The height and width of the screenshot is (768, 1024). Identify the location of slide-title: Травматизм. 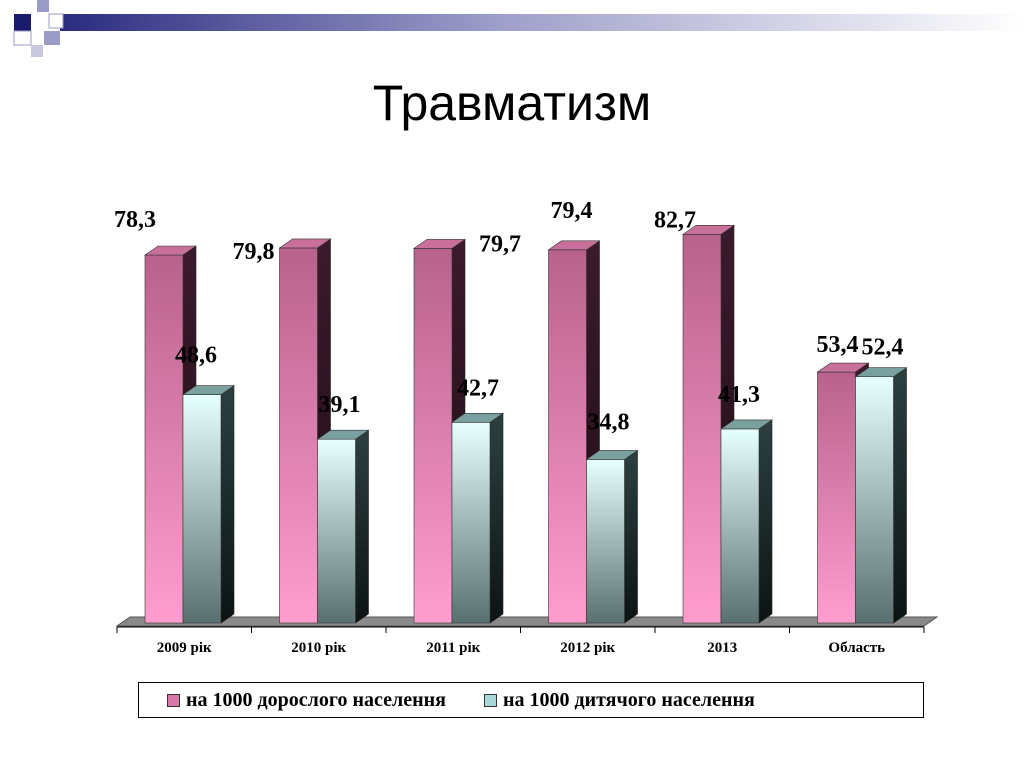
(512, 103).